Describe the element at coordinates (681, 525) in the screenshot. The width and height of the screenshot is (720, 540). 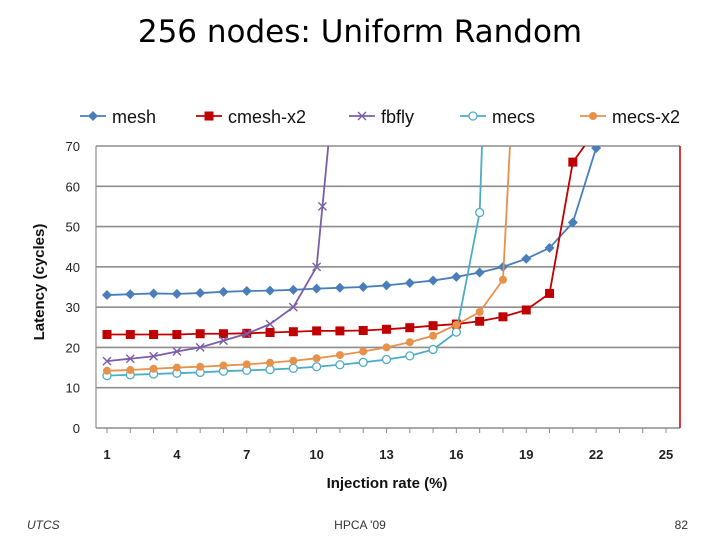
I see `footer-page-number: 82` at that location.